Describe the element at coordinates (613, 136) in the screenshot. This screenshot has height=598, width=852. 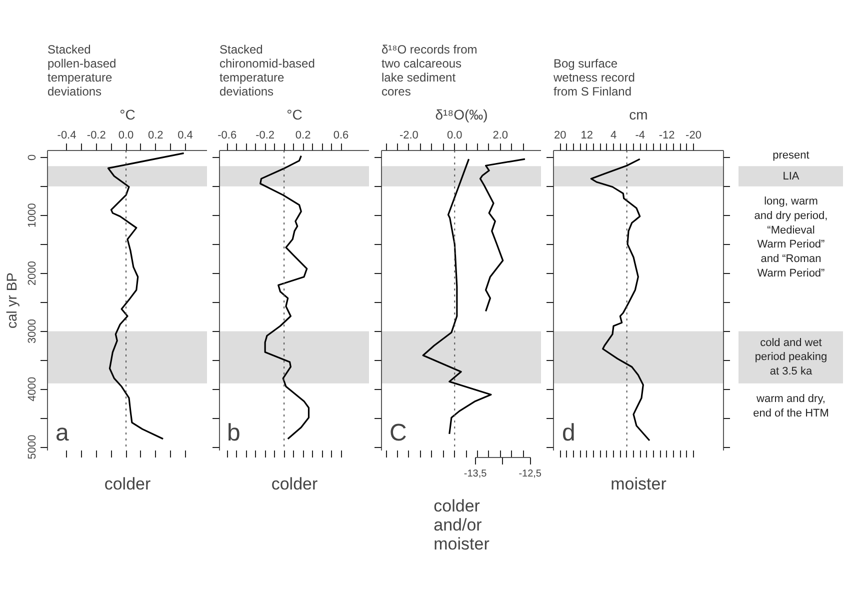
I see `x-tick-label: 4` at that location.